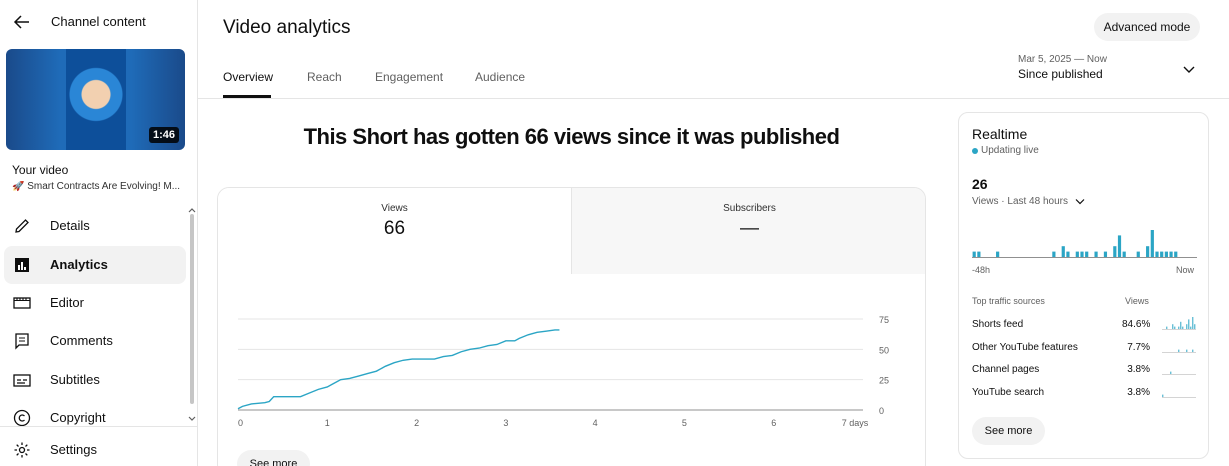 This screenshot has height=466, width=1229. What do you see at coordinates (409, 77) in the screenshot?
I see `tab-engagement: Engagement` at bounding box center [409, 77].